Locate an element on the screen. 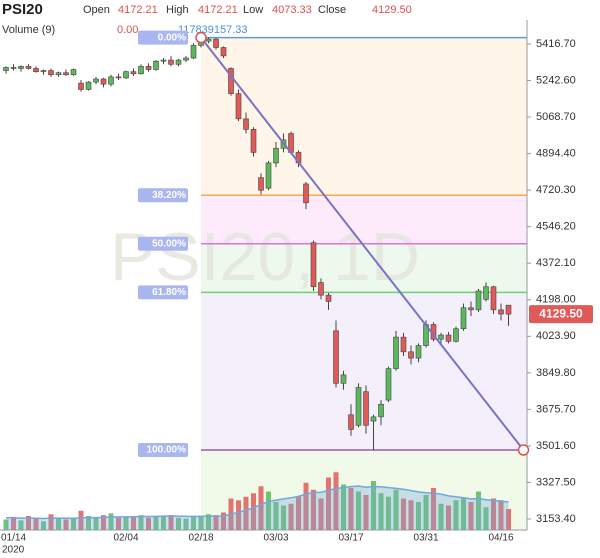 The image size is (600, 558). y-tick-label: 5416.70 is located at coordinates (556, 44).